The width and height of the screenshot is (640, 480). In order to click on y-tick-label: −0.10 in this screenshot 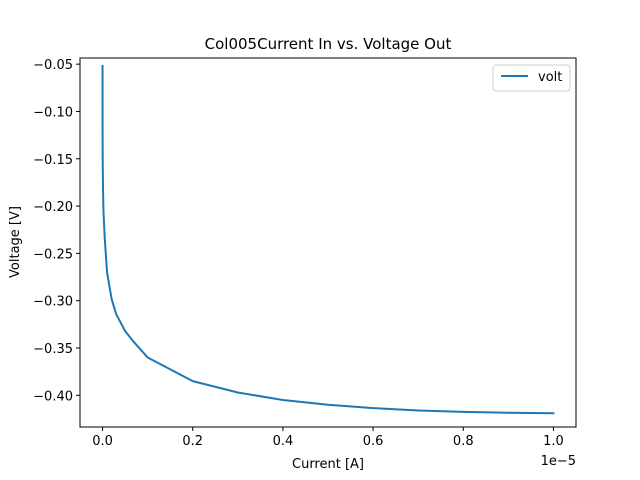, I will do `click(53, 112)`.